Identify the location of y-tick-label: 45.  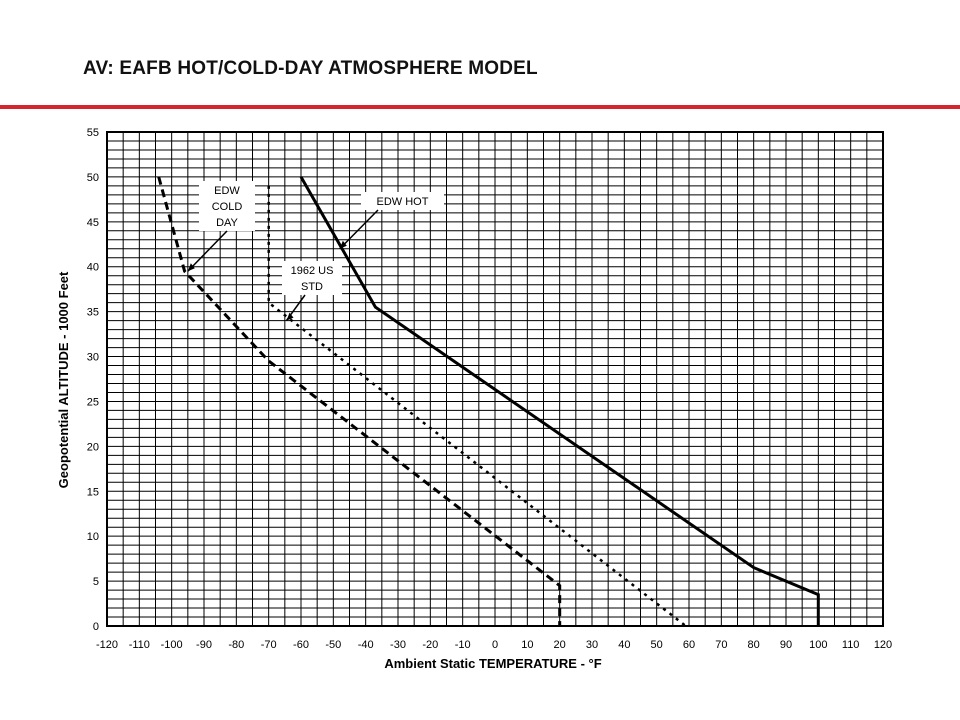
(93, 223).